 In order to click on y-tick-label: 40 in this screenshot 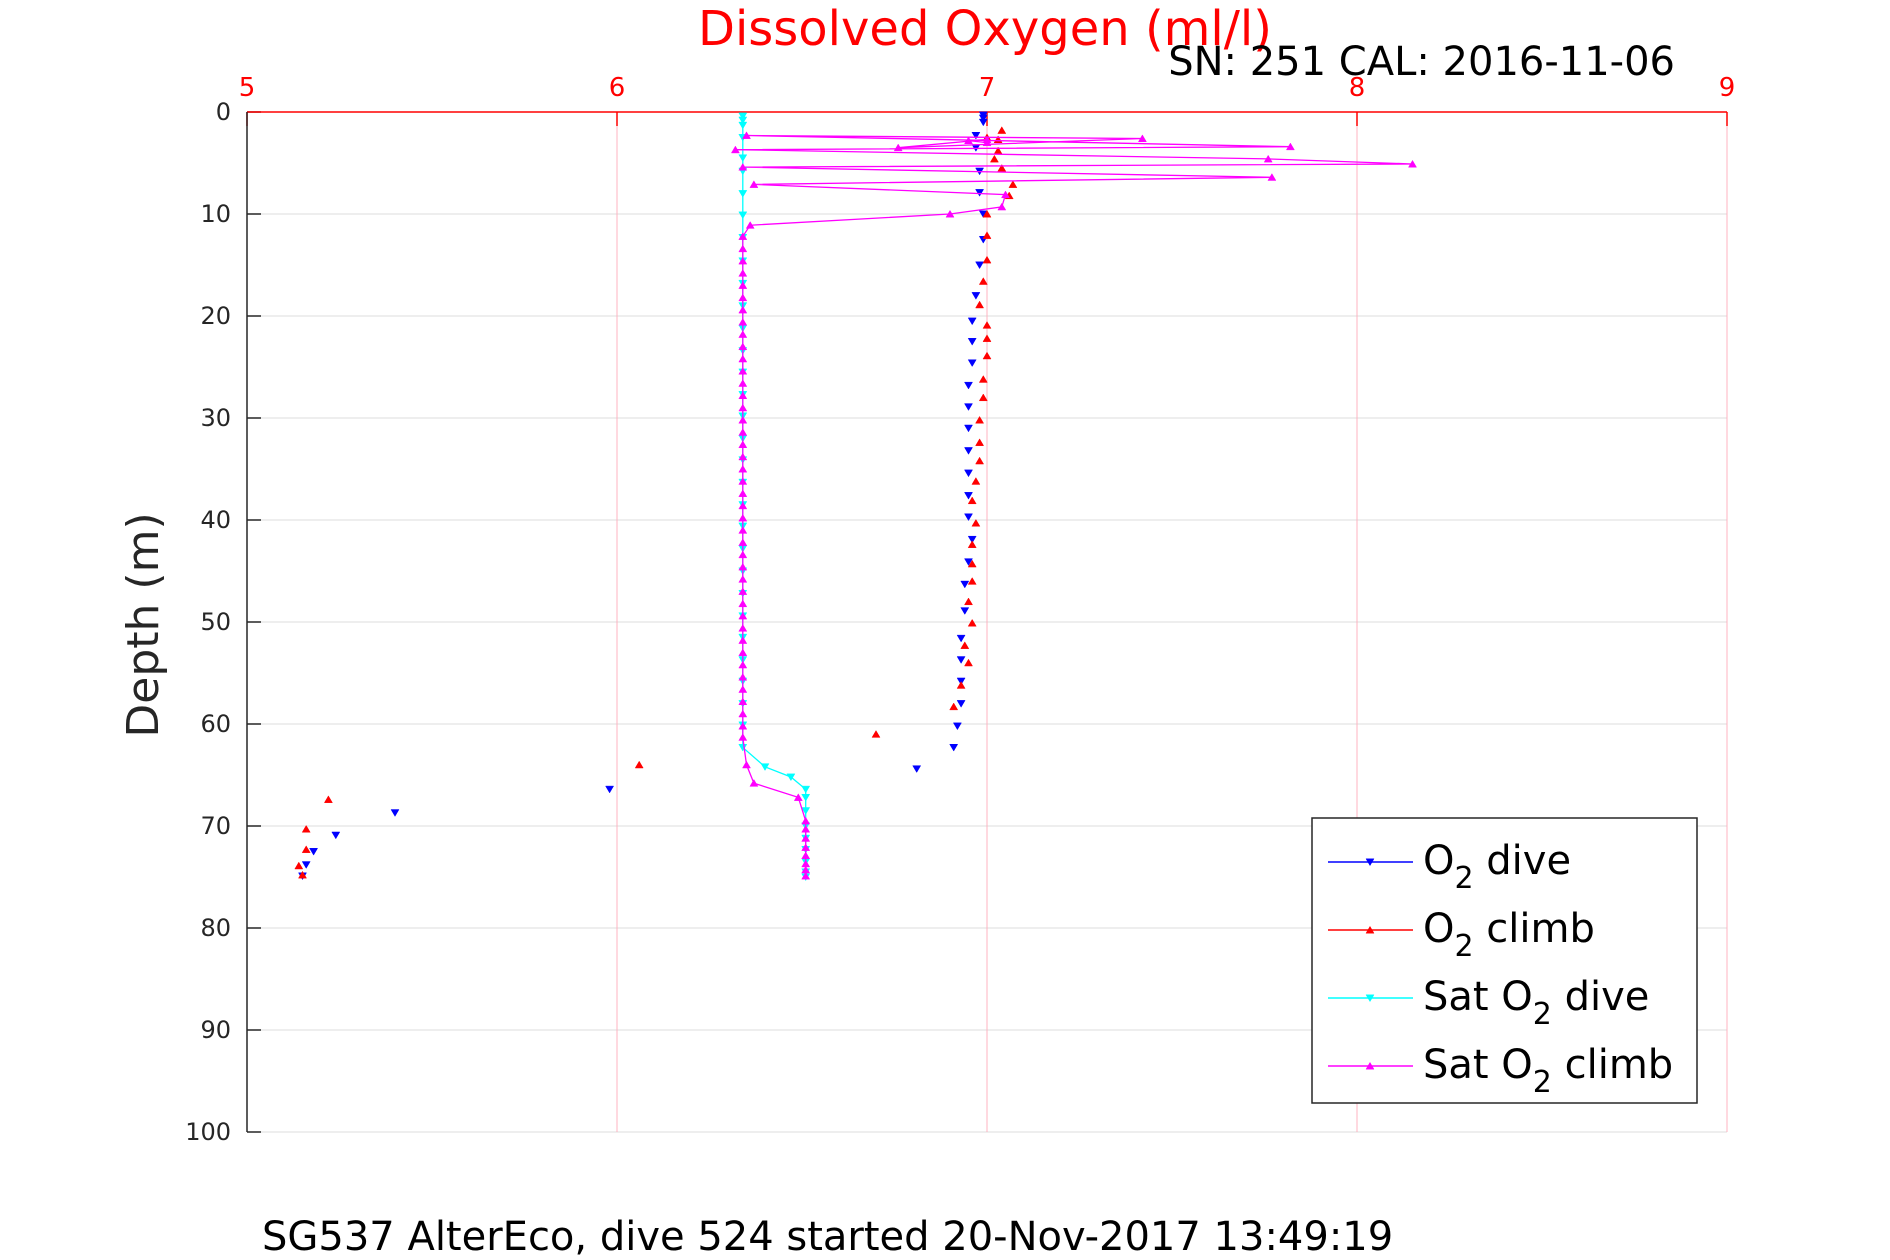, I will do `click(215, 520)`.